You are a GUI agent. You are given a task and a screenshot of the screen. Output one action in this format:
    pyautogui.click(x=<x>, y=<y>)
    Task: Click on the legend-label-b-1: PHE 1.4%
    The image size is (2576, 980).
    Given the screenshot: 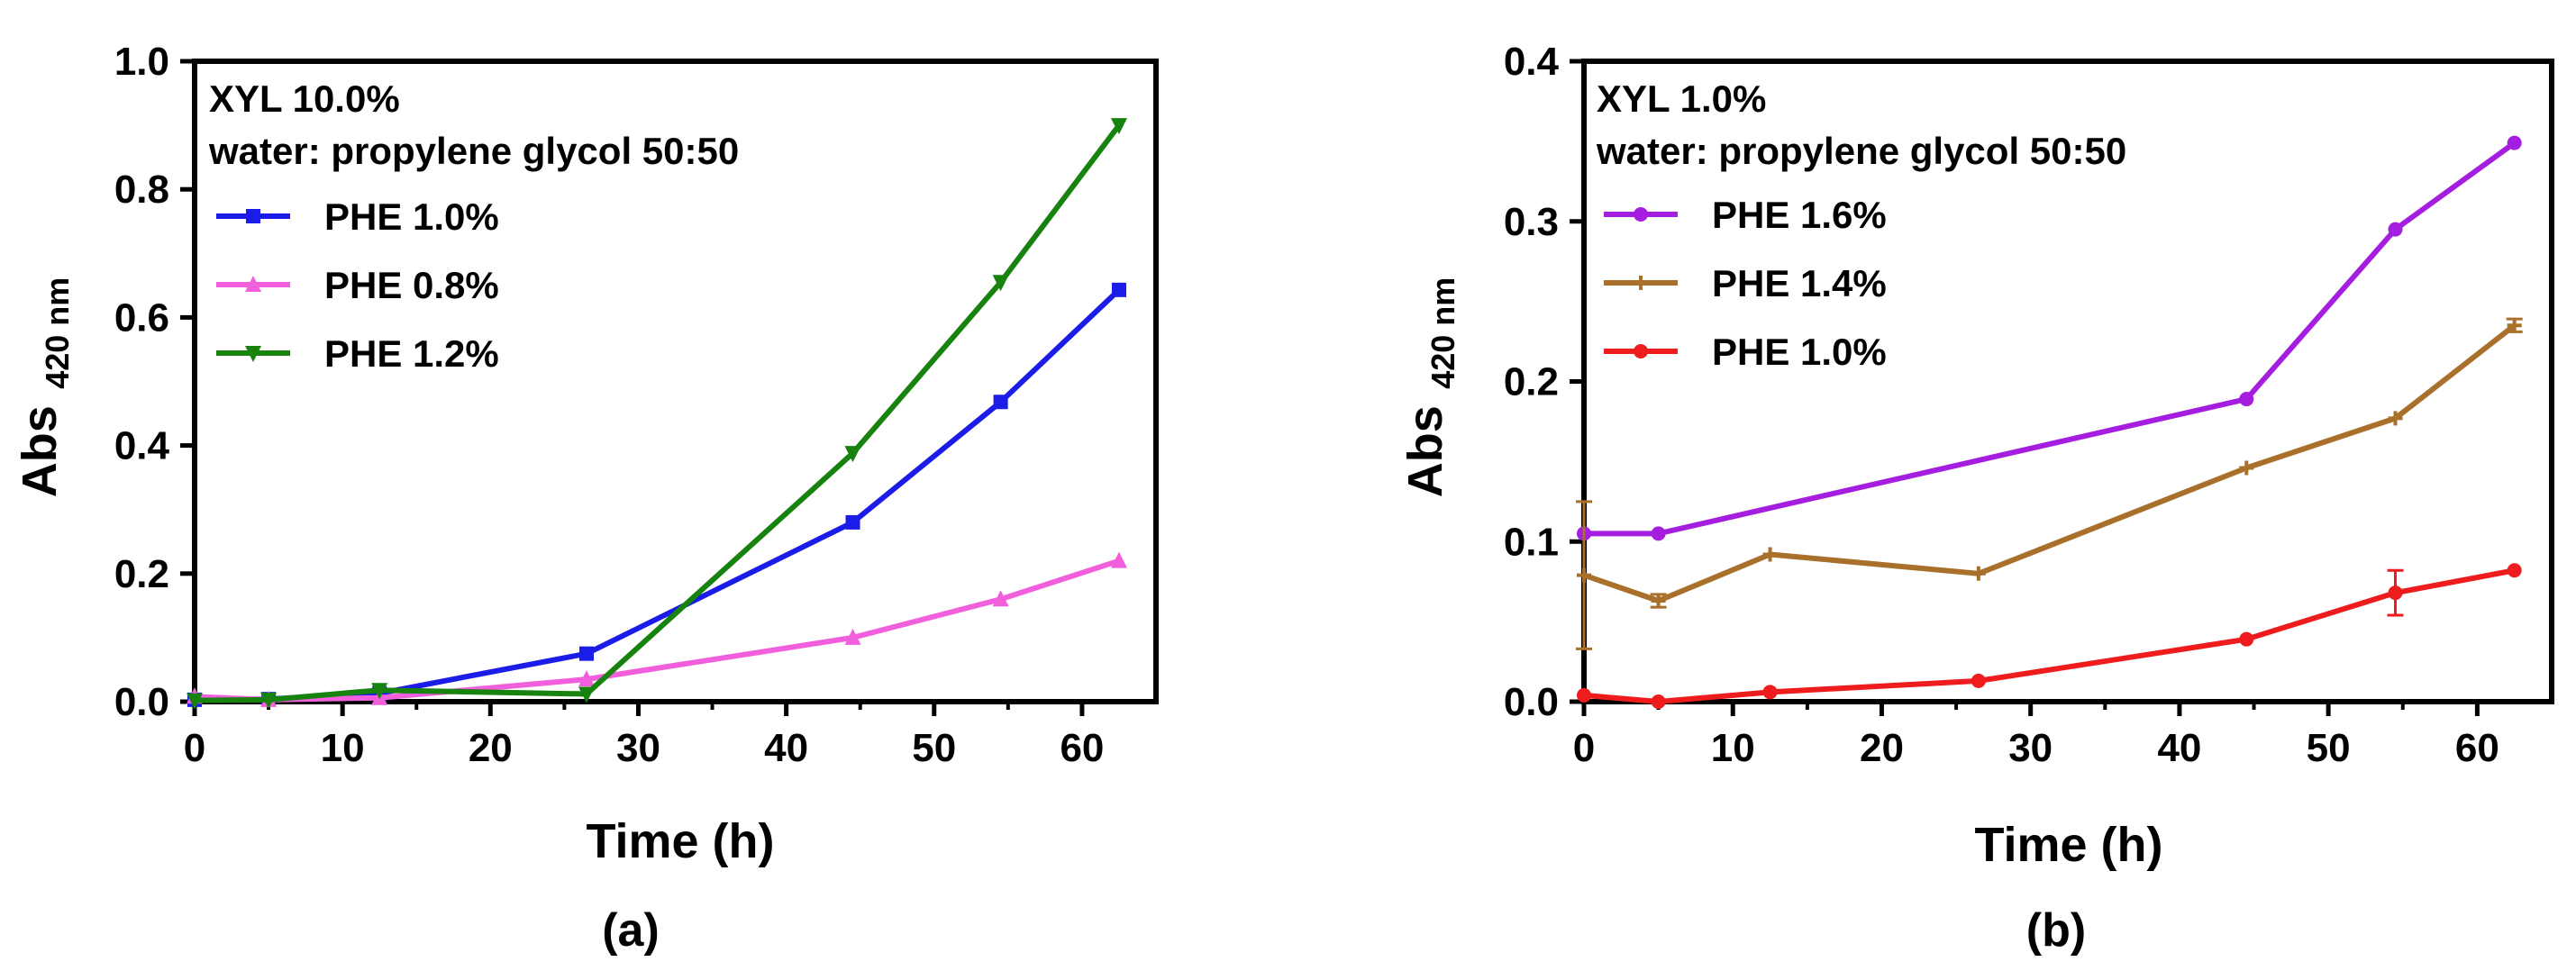 What is the action you would take?
    pyautogui.click(x=1799, y=283)
    